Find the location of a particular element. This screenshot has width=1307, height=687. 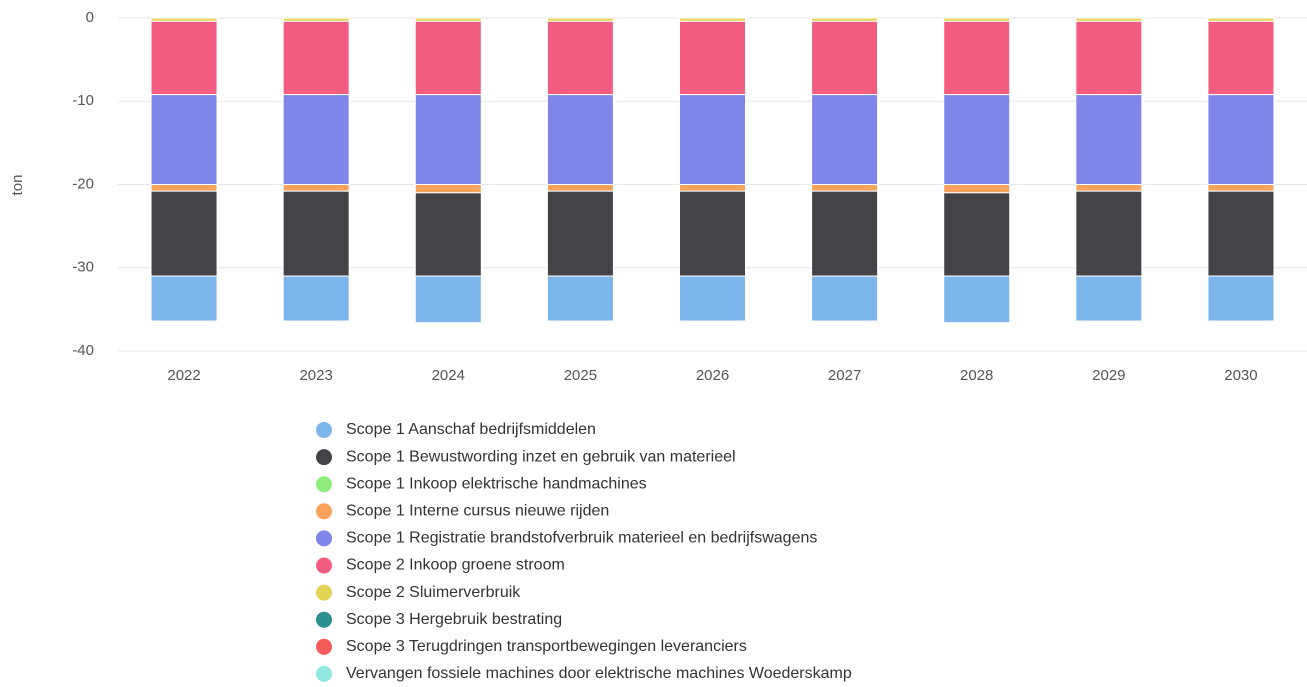

y-tick-label: -40 is located at coordinates (83, 350).